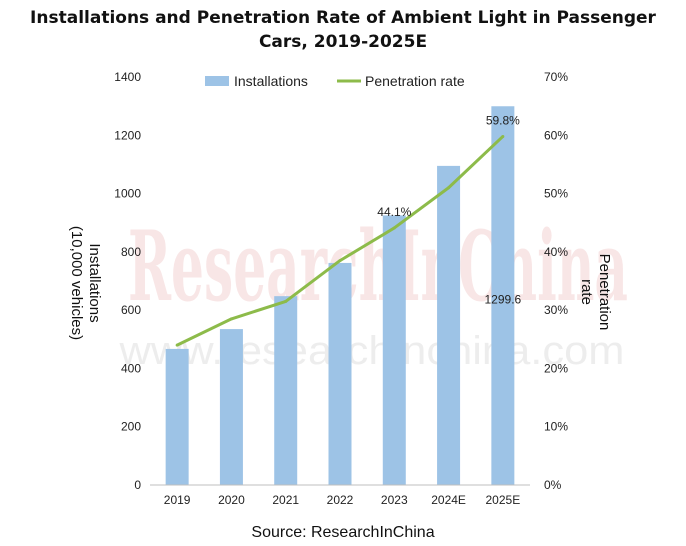 The image size is (686, 546). Describe the element at coordinates (449, 325) in the screenshot. I see `bar-2024e` at that location.